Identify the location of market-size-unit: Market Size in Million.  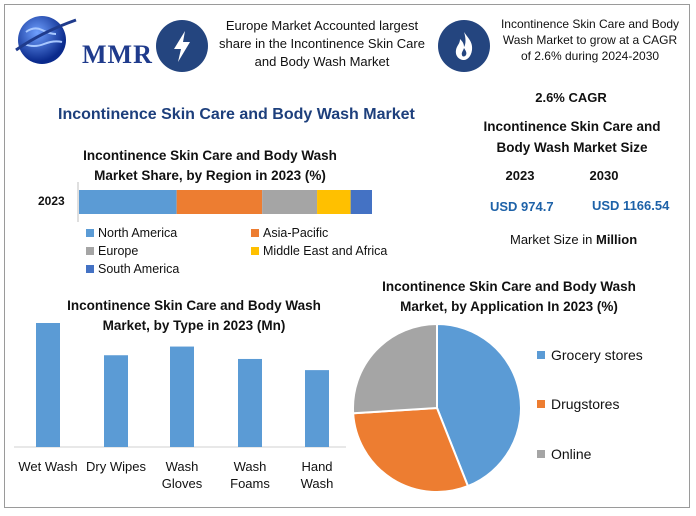
(573, 239).